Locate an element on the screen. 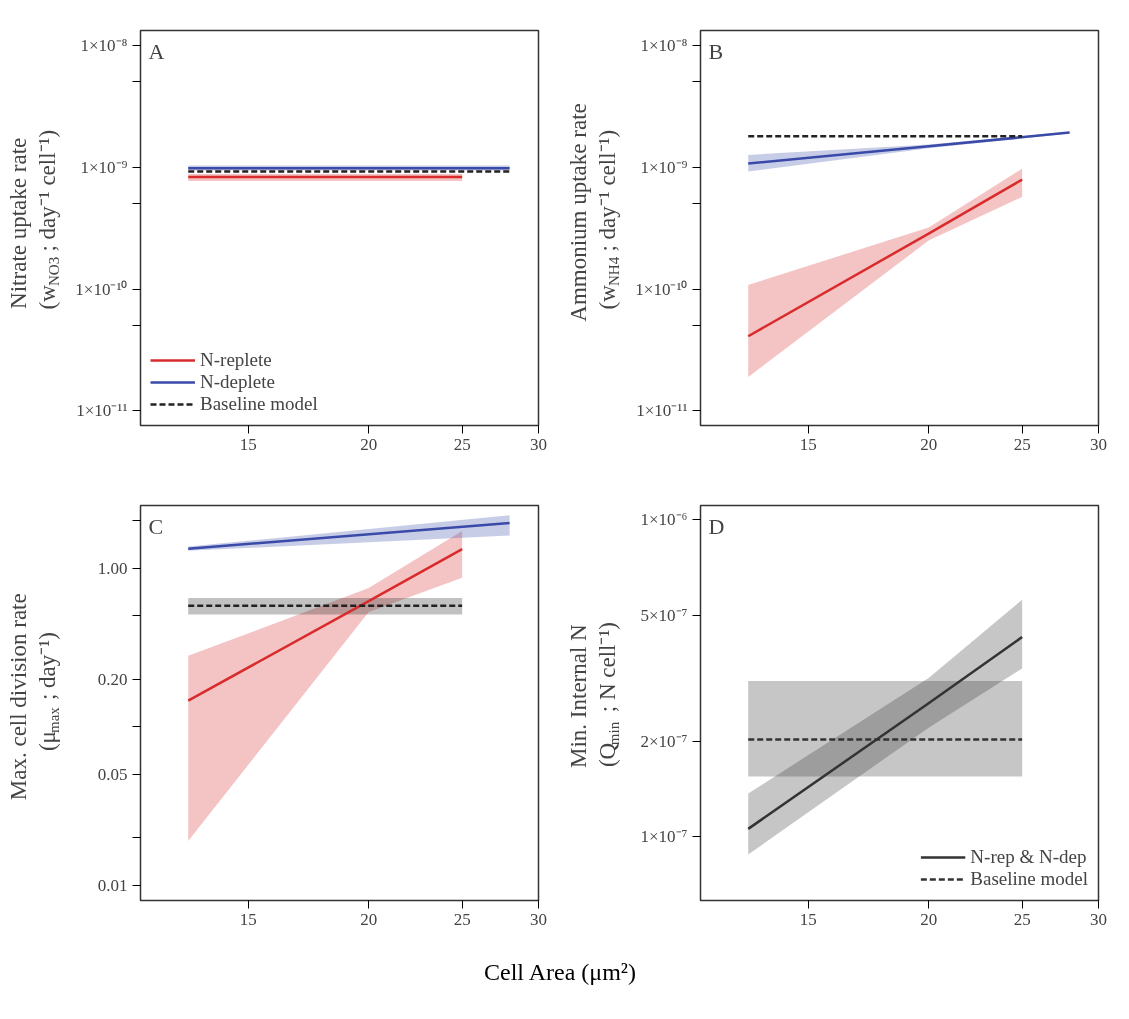  y-tick-label: 2×10⁻⁷ is located at coordinates (664, 741).